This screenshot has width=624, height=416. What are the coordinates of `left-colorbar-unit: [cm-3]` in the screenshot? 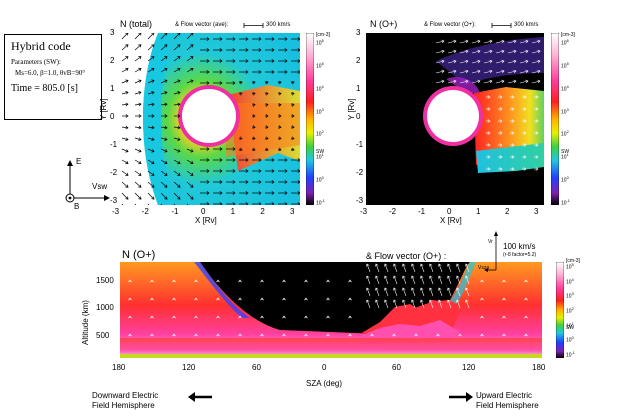 It's located at (323, 35).